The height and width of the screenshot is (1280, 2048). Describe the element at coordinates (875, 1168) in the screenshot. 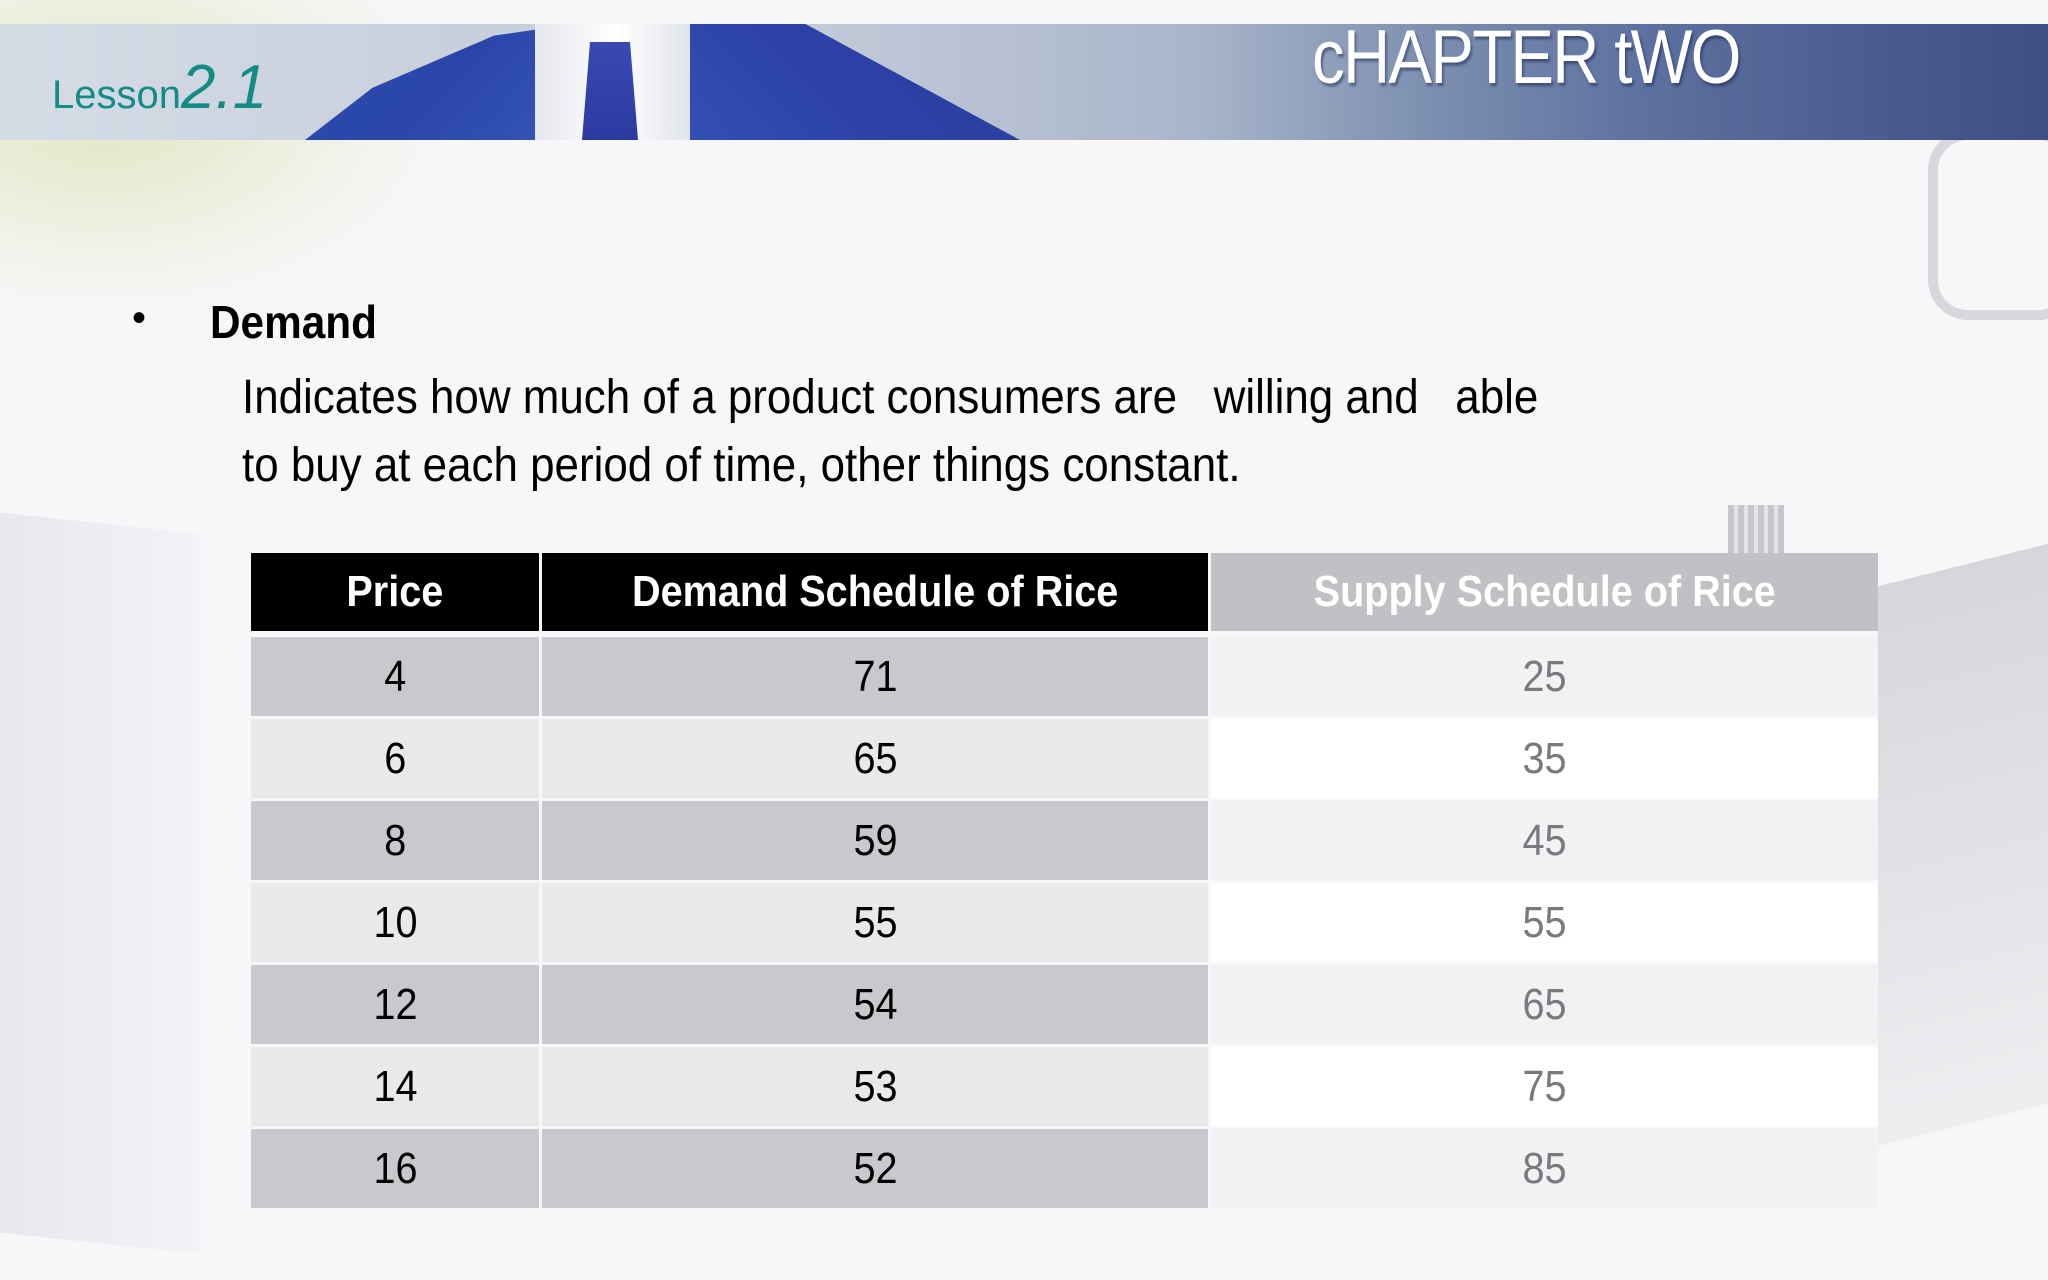

I see `demand-cell: 52` at that location.